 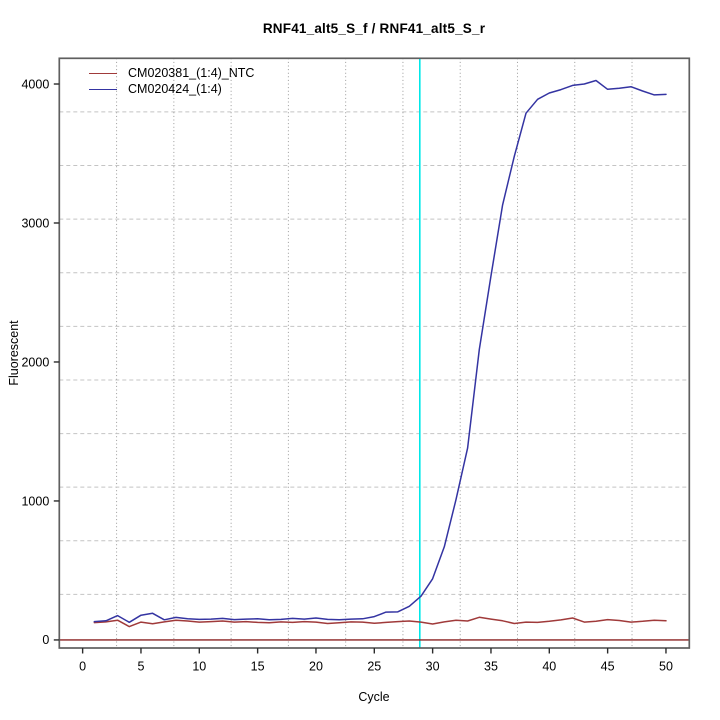 I want to click on legend-line-swatch-sample, so click(x=103, y=89).